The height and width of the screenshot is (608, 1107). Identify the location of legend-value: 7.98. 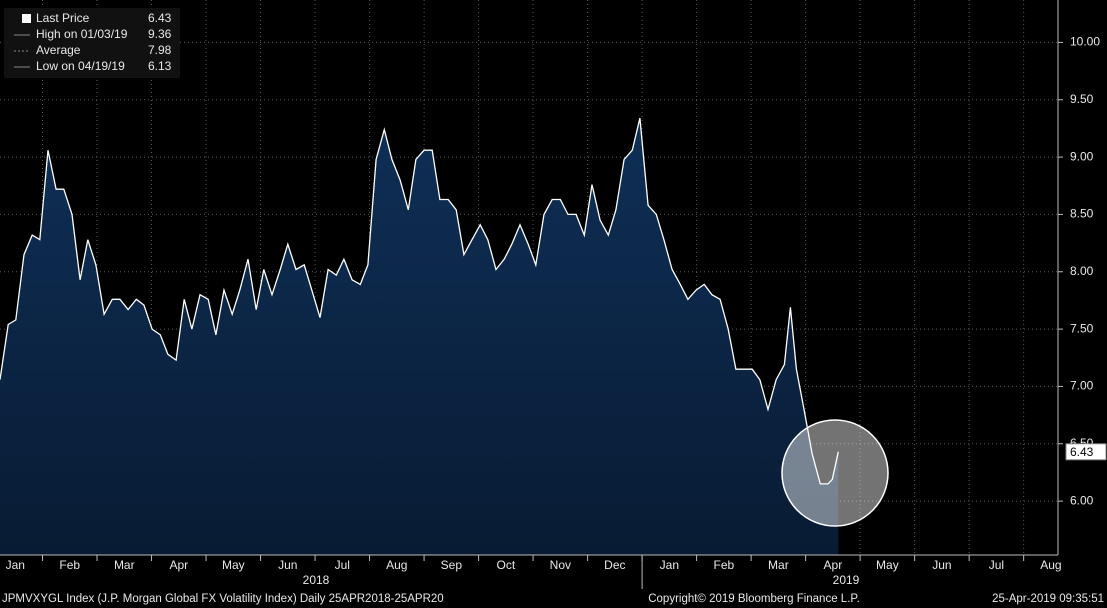
(160, 50).